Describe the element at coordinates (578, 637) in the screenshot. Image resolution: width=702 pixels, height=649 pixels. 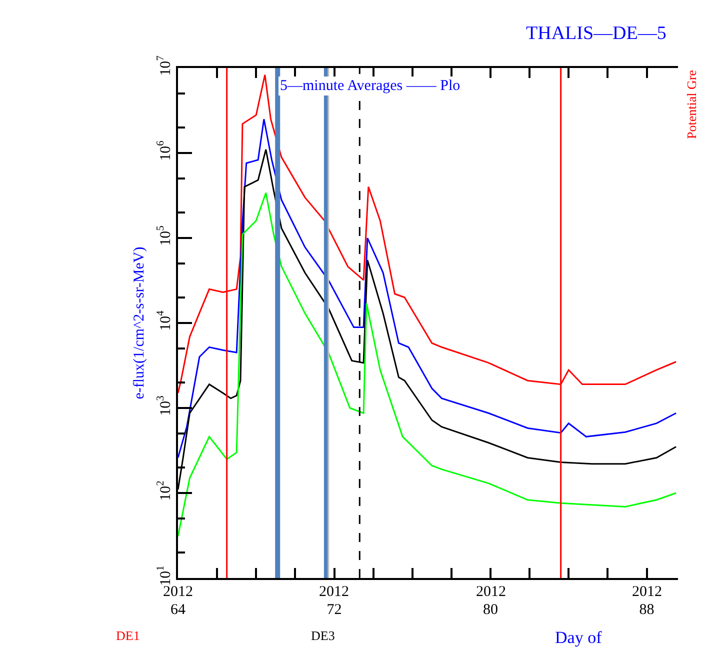
I see `x-axis-title: Day of` at that location.